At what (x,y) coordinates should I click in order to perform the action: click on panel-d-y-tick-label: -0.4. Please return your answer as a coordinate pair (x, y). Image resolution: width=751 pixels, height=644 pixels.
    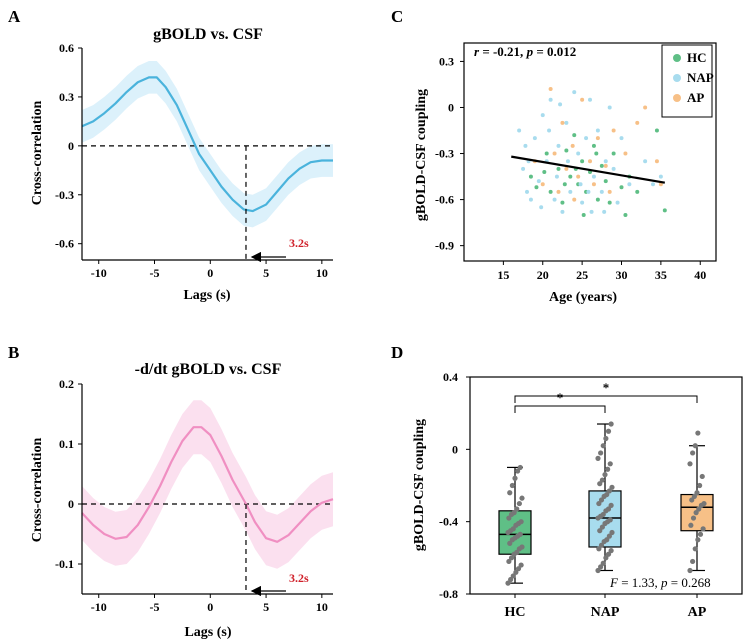
    Looking at the image, I should click on (448, 522).